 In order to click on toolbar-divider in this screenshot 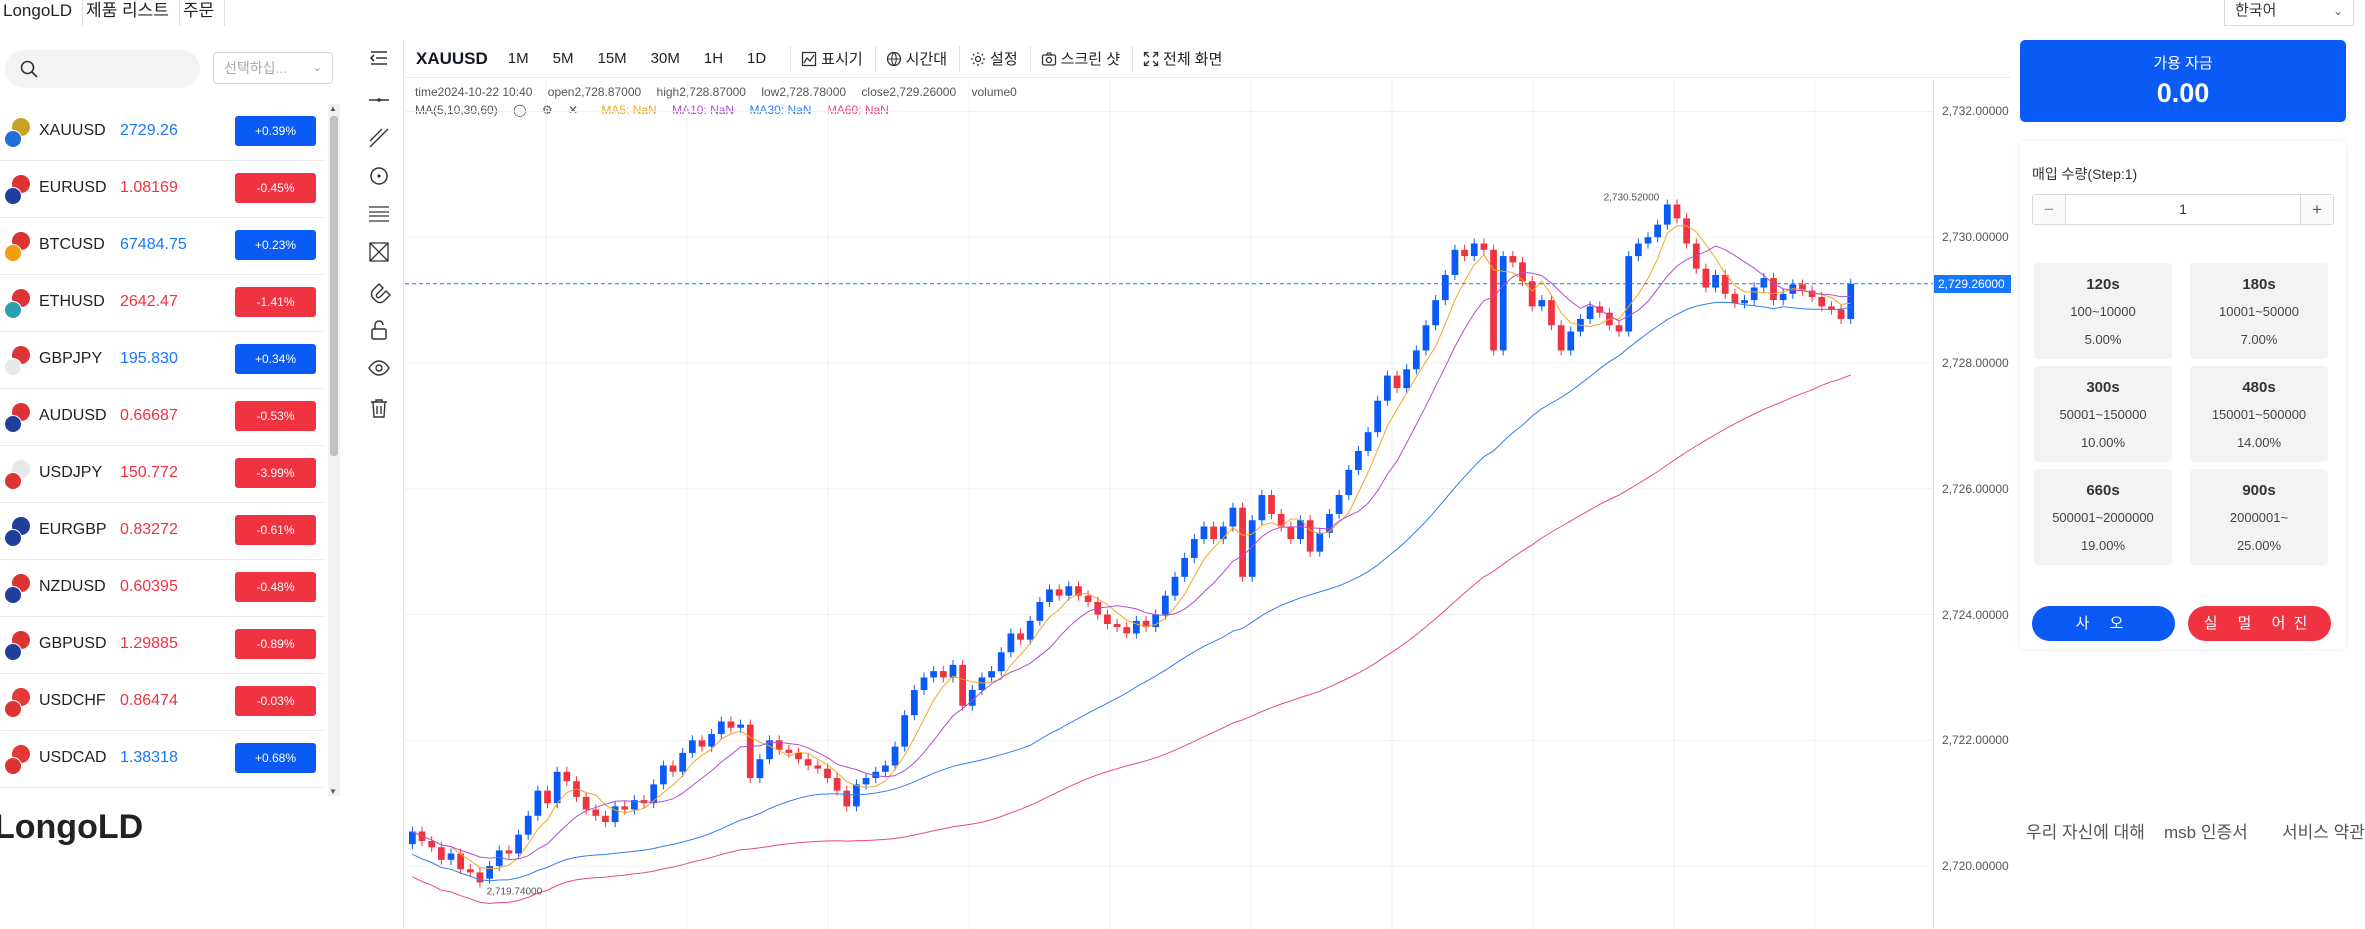, I will do `click(1030, 58)`.